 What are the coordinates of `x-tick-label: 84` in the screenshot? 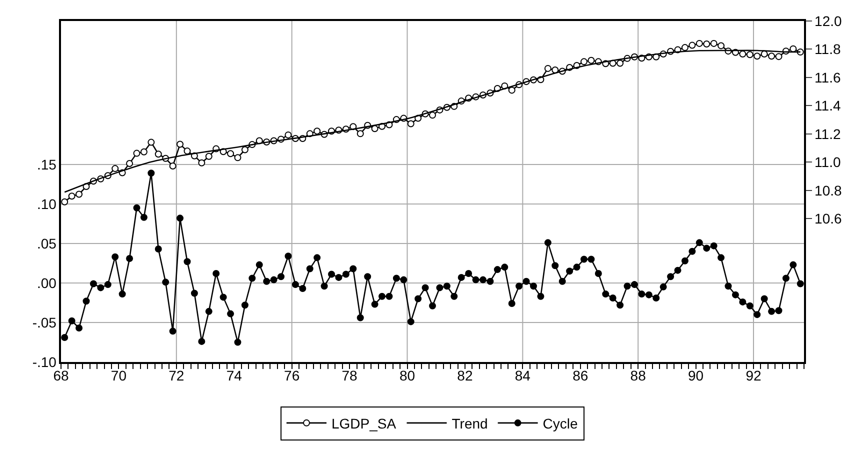 It's located at (522, 376).